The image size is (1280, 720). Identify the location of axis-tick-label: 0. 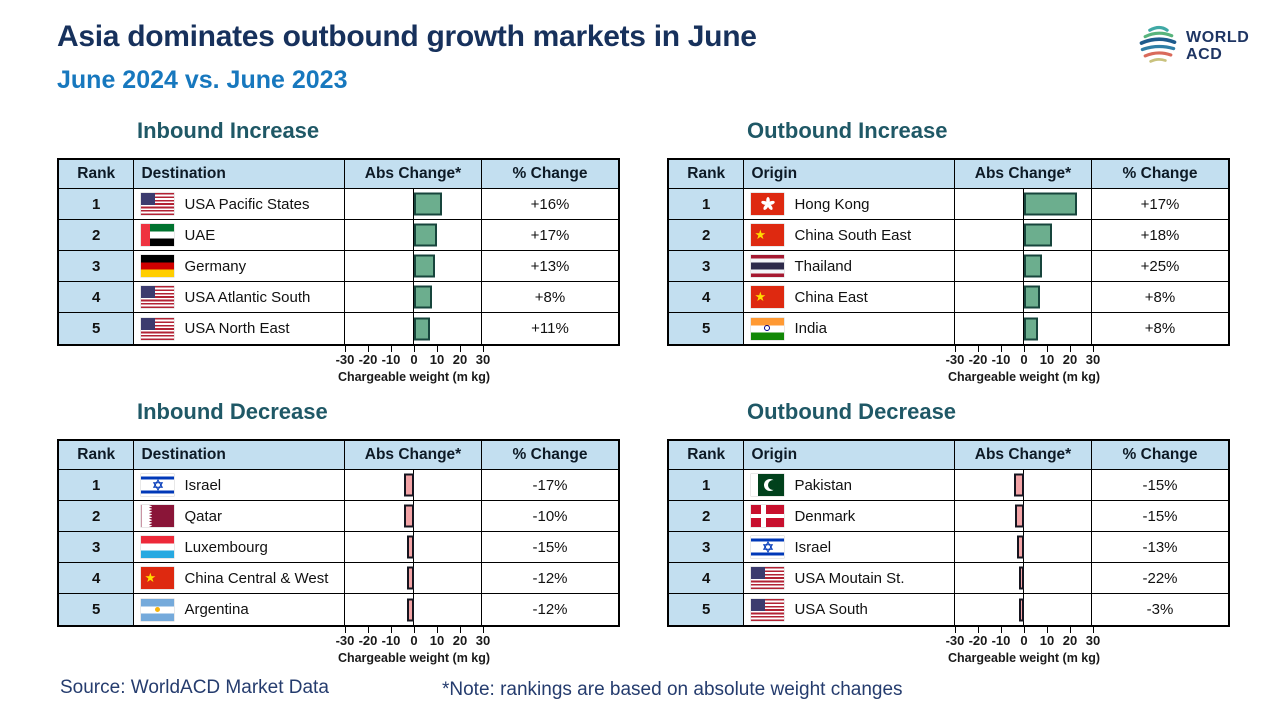
(414, 640).